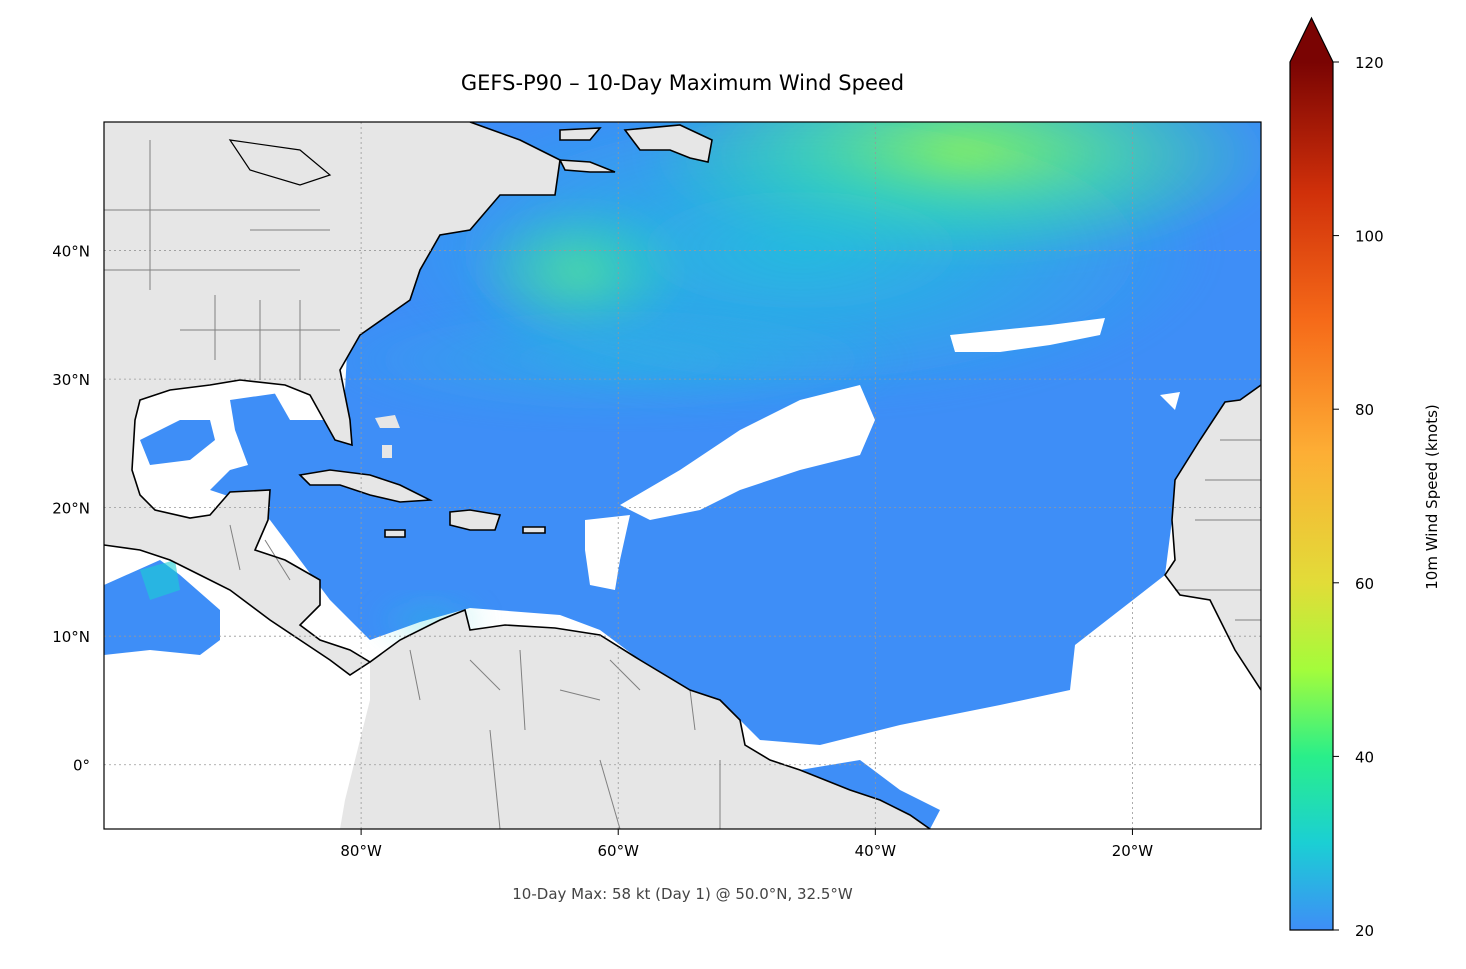 The height and width of the screenshot is (969, 1466). Describe the element at coordinates (1364, 757) in the screenshot. I see `colorbar-tick-label: 40` at that location.